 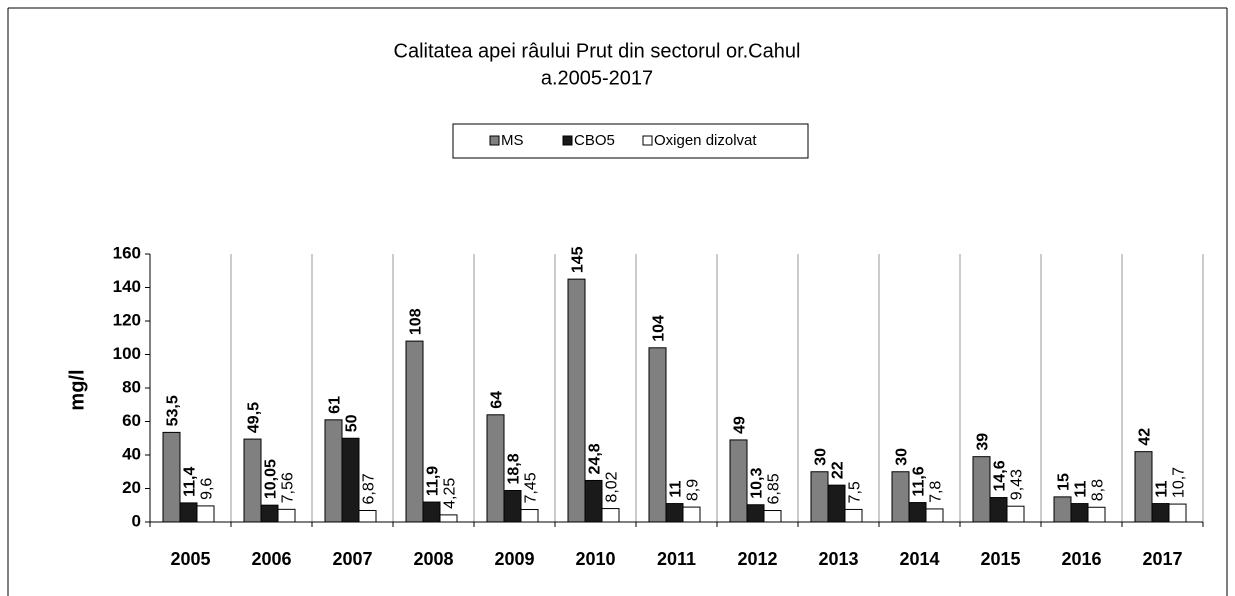 What do you see at coordinates (531, 487) in the screenshot?
I see `data-label: 7,45` at bounding box center [531, 487].